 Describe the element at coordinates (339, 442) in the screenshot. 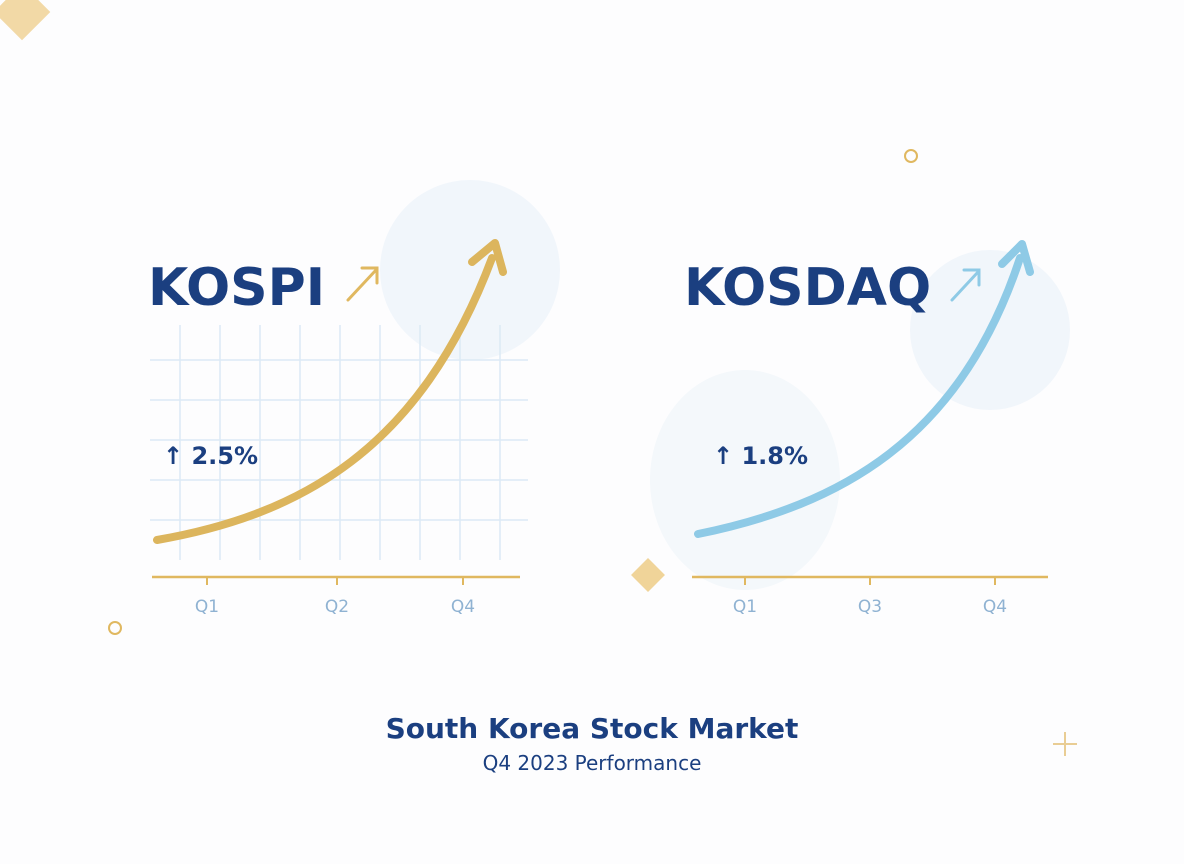

I see `grid` at that location.